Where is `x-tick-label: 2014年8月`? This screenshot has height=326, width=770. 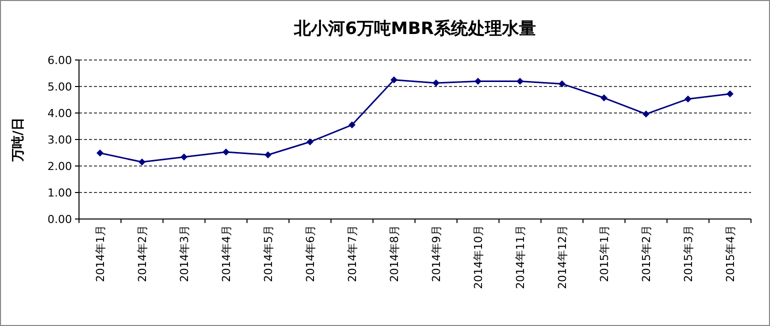 x-tick-label: 2014年8月 is located at coordinates (394, 253).